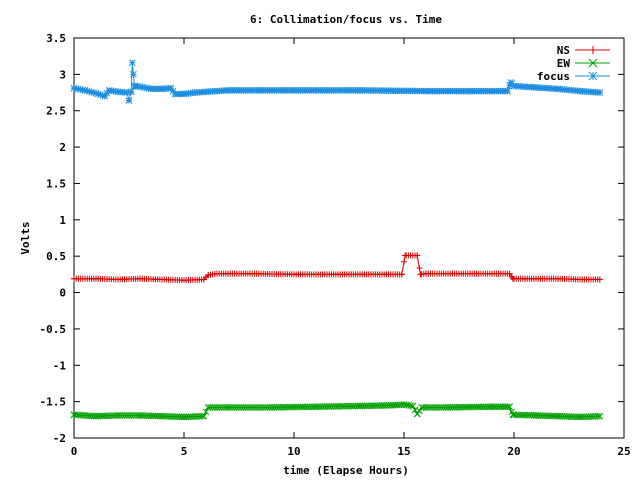  Describe the element at coordinates (53, 402) in the screenshot. I see `y-tick-label: -1.5` at that location.